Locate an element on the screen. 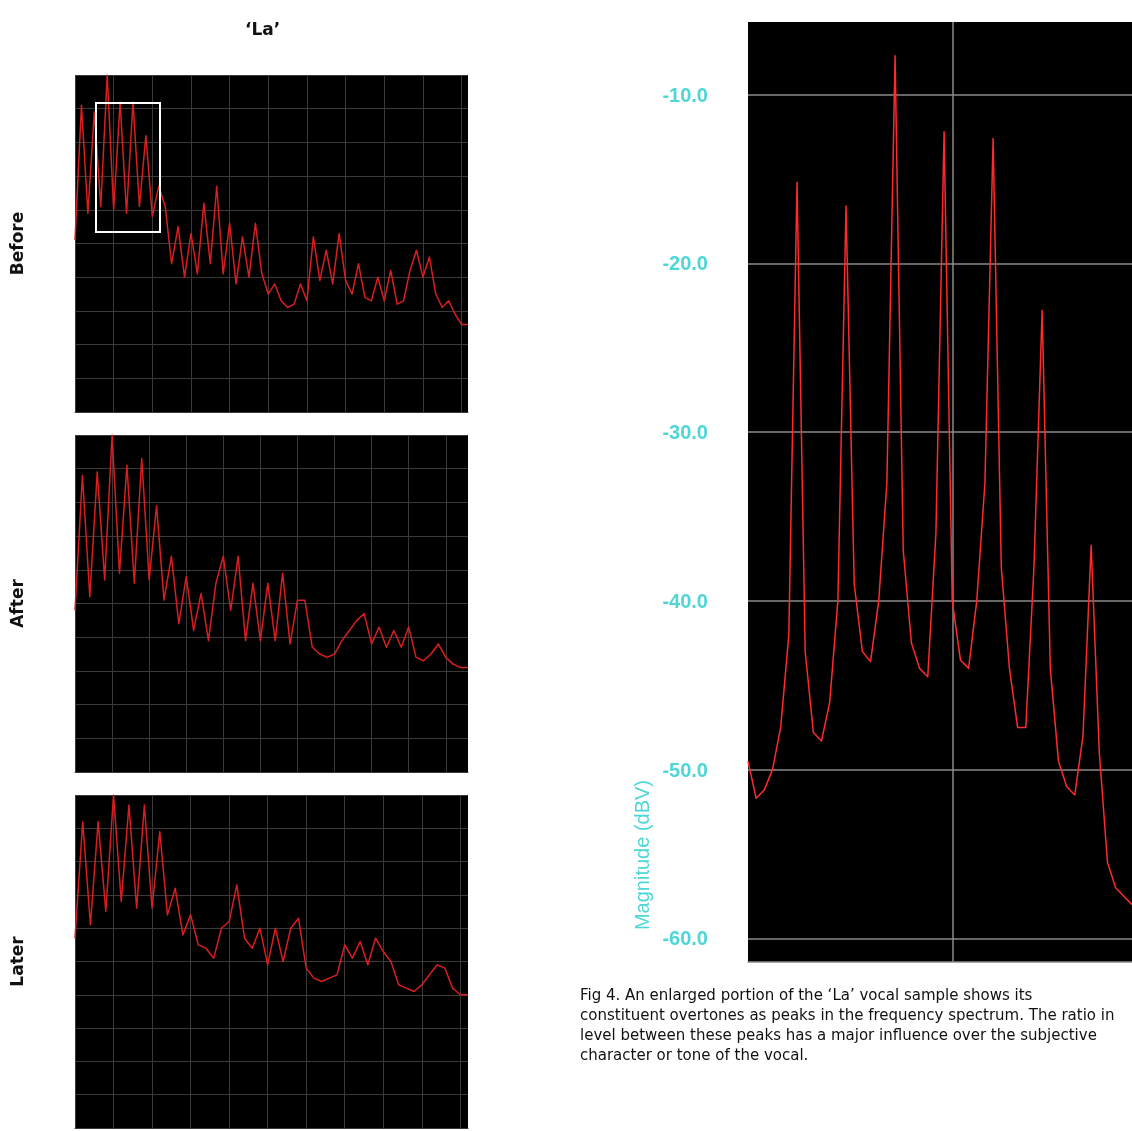  y-tick-label: -50.0 is located at coordinates (685, 769).